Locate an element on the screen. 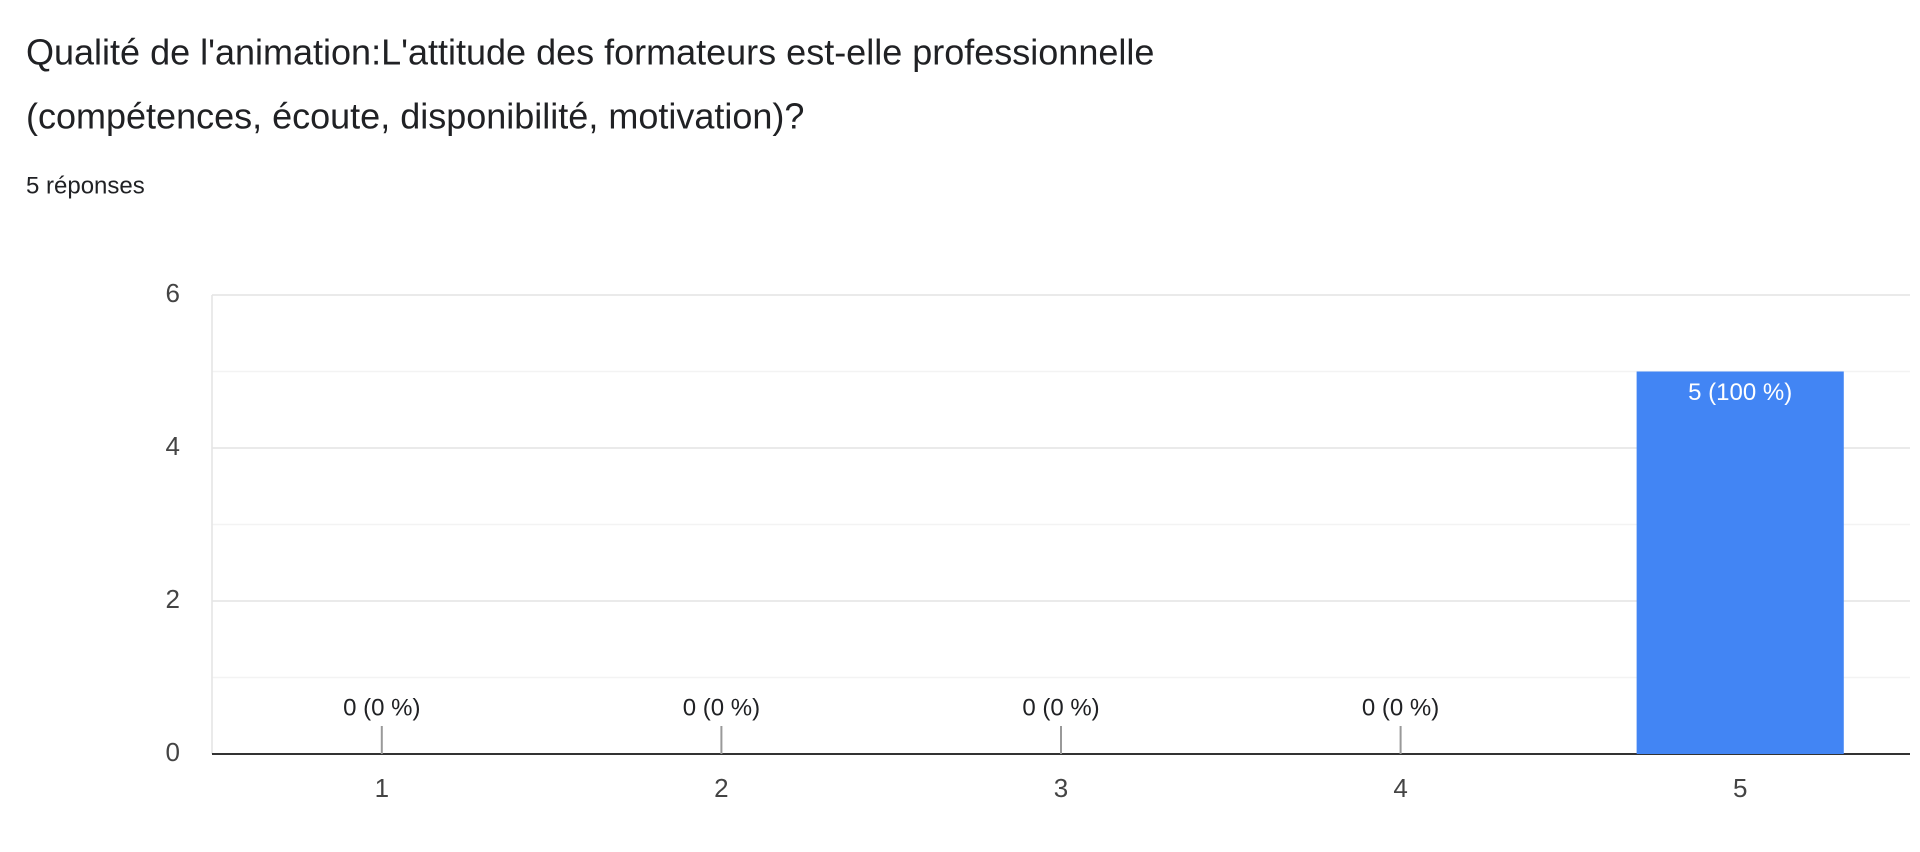 Image resolution: width=1920 pixels, height=852 pixels. value-label: 5 (100 %) is located at coordinates (1740, 392).